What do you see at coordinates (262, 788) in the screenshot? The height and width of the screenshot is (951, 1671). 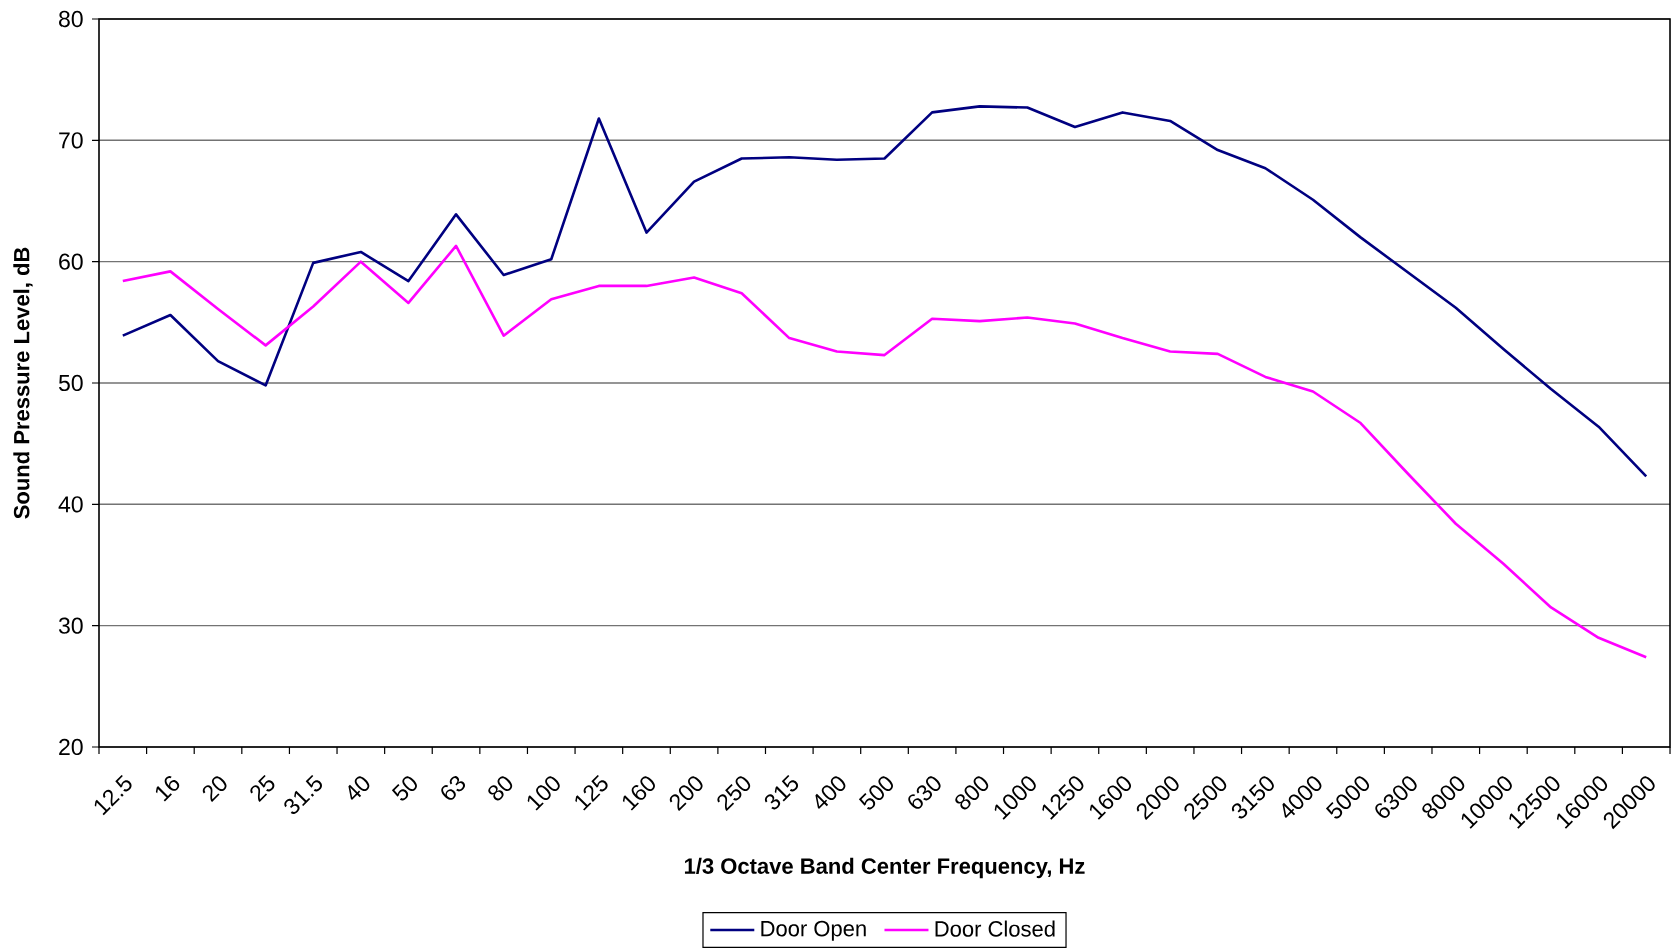 I see `x-tick-label: 25` at bounding box center [262, 788].